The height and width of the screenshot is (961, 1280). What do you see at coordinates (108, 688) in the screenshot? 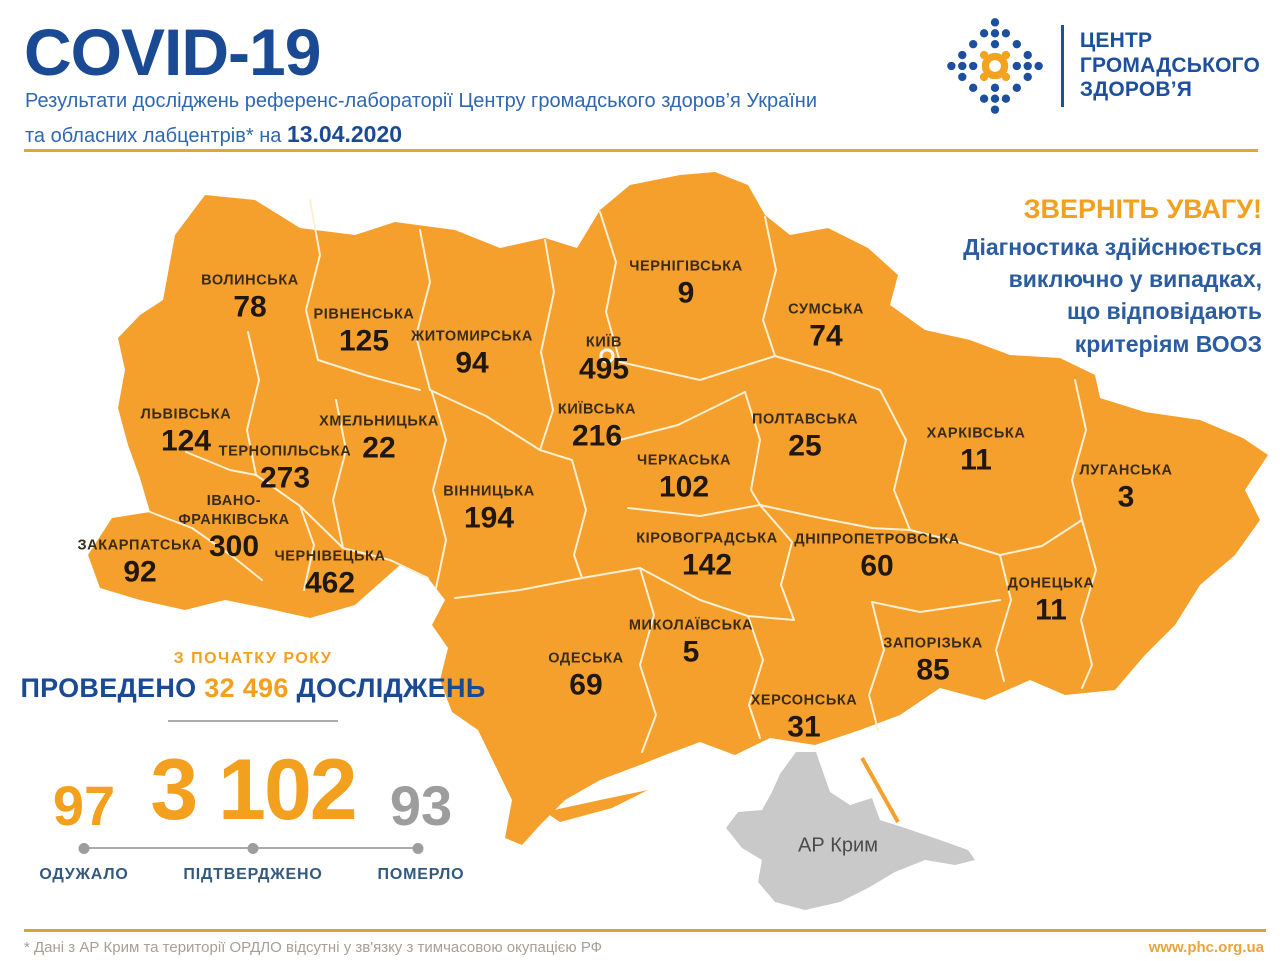
I see `tests-prefix: ПРОВЕДЕНО` at bounding box center [108, 688].